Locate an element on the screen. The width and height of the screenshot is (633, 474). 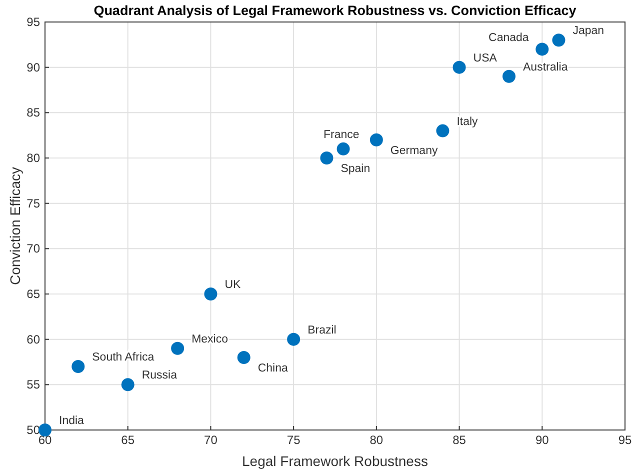
series-label: France is located at coordinates (341, 134).